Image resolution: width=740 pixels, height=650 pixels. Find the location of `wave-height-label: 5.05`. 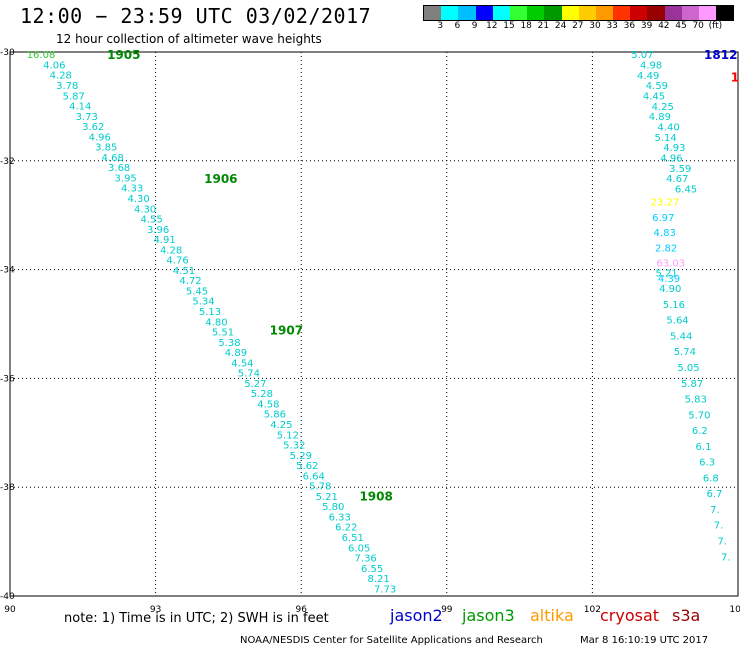

wave-height-label: 5.05 is located at coordinates (688, 368).